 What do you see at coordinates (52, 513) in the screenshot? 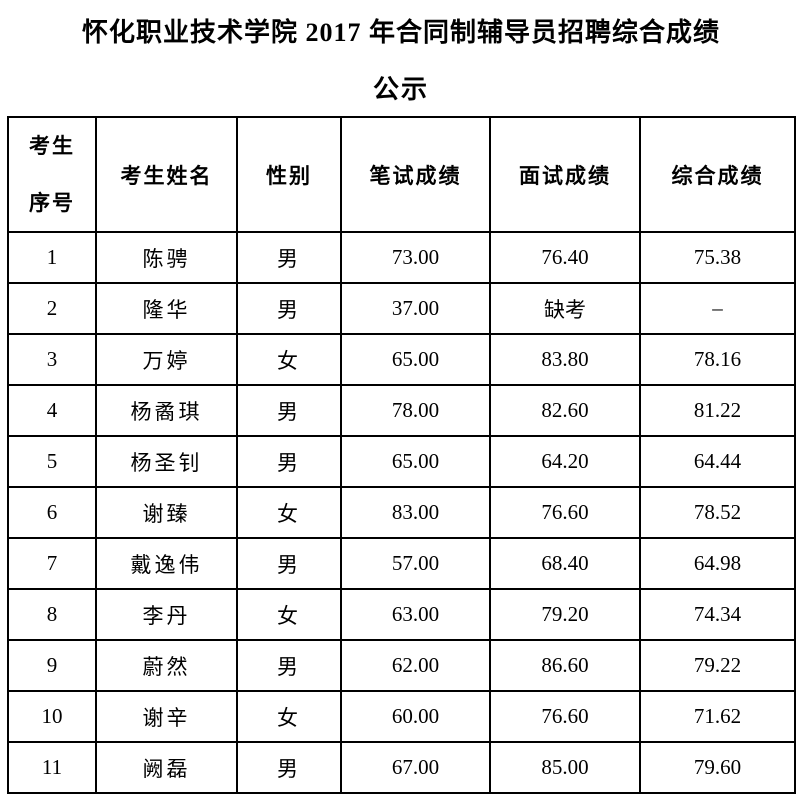
I see `cell-seq: 6` at bounding box center [52, 513].